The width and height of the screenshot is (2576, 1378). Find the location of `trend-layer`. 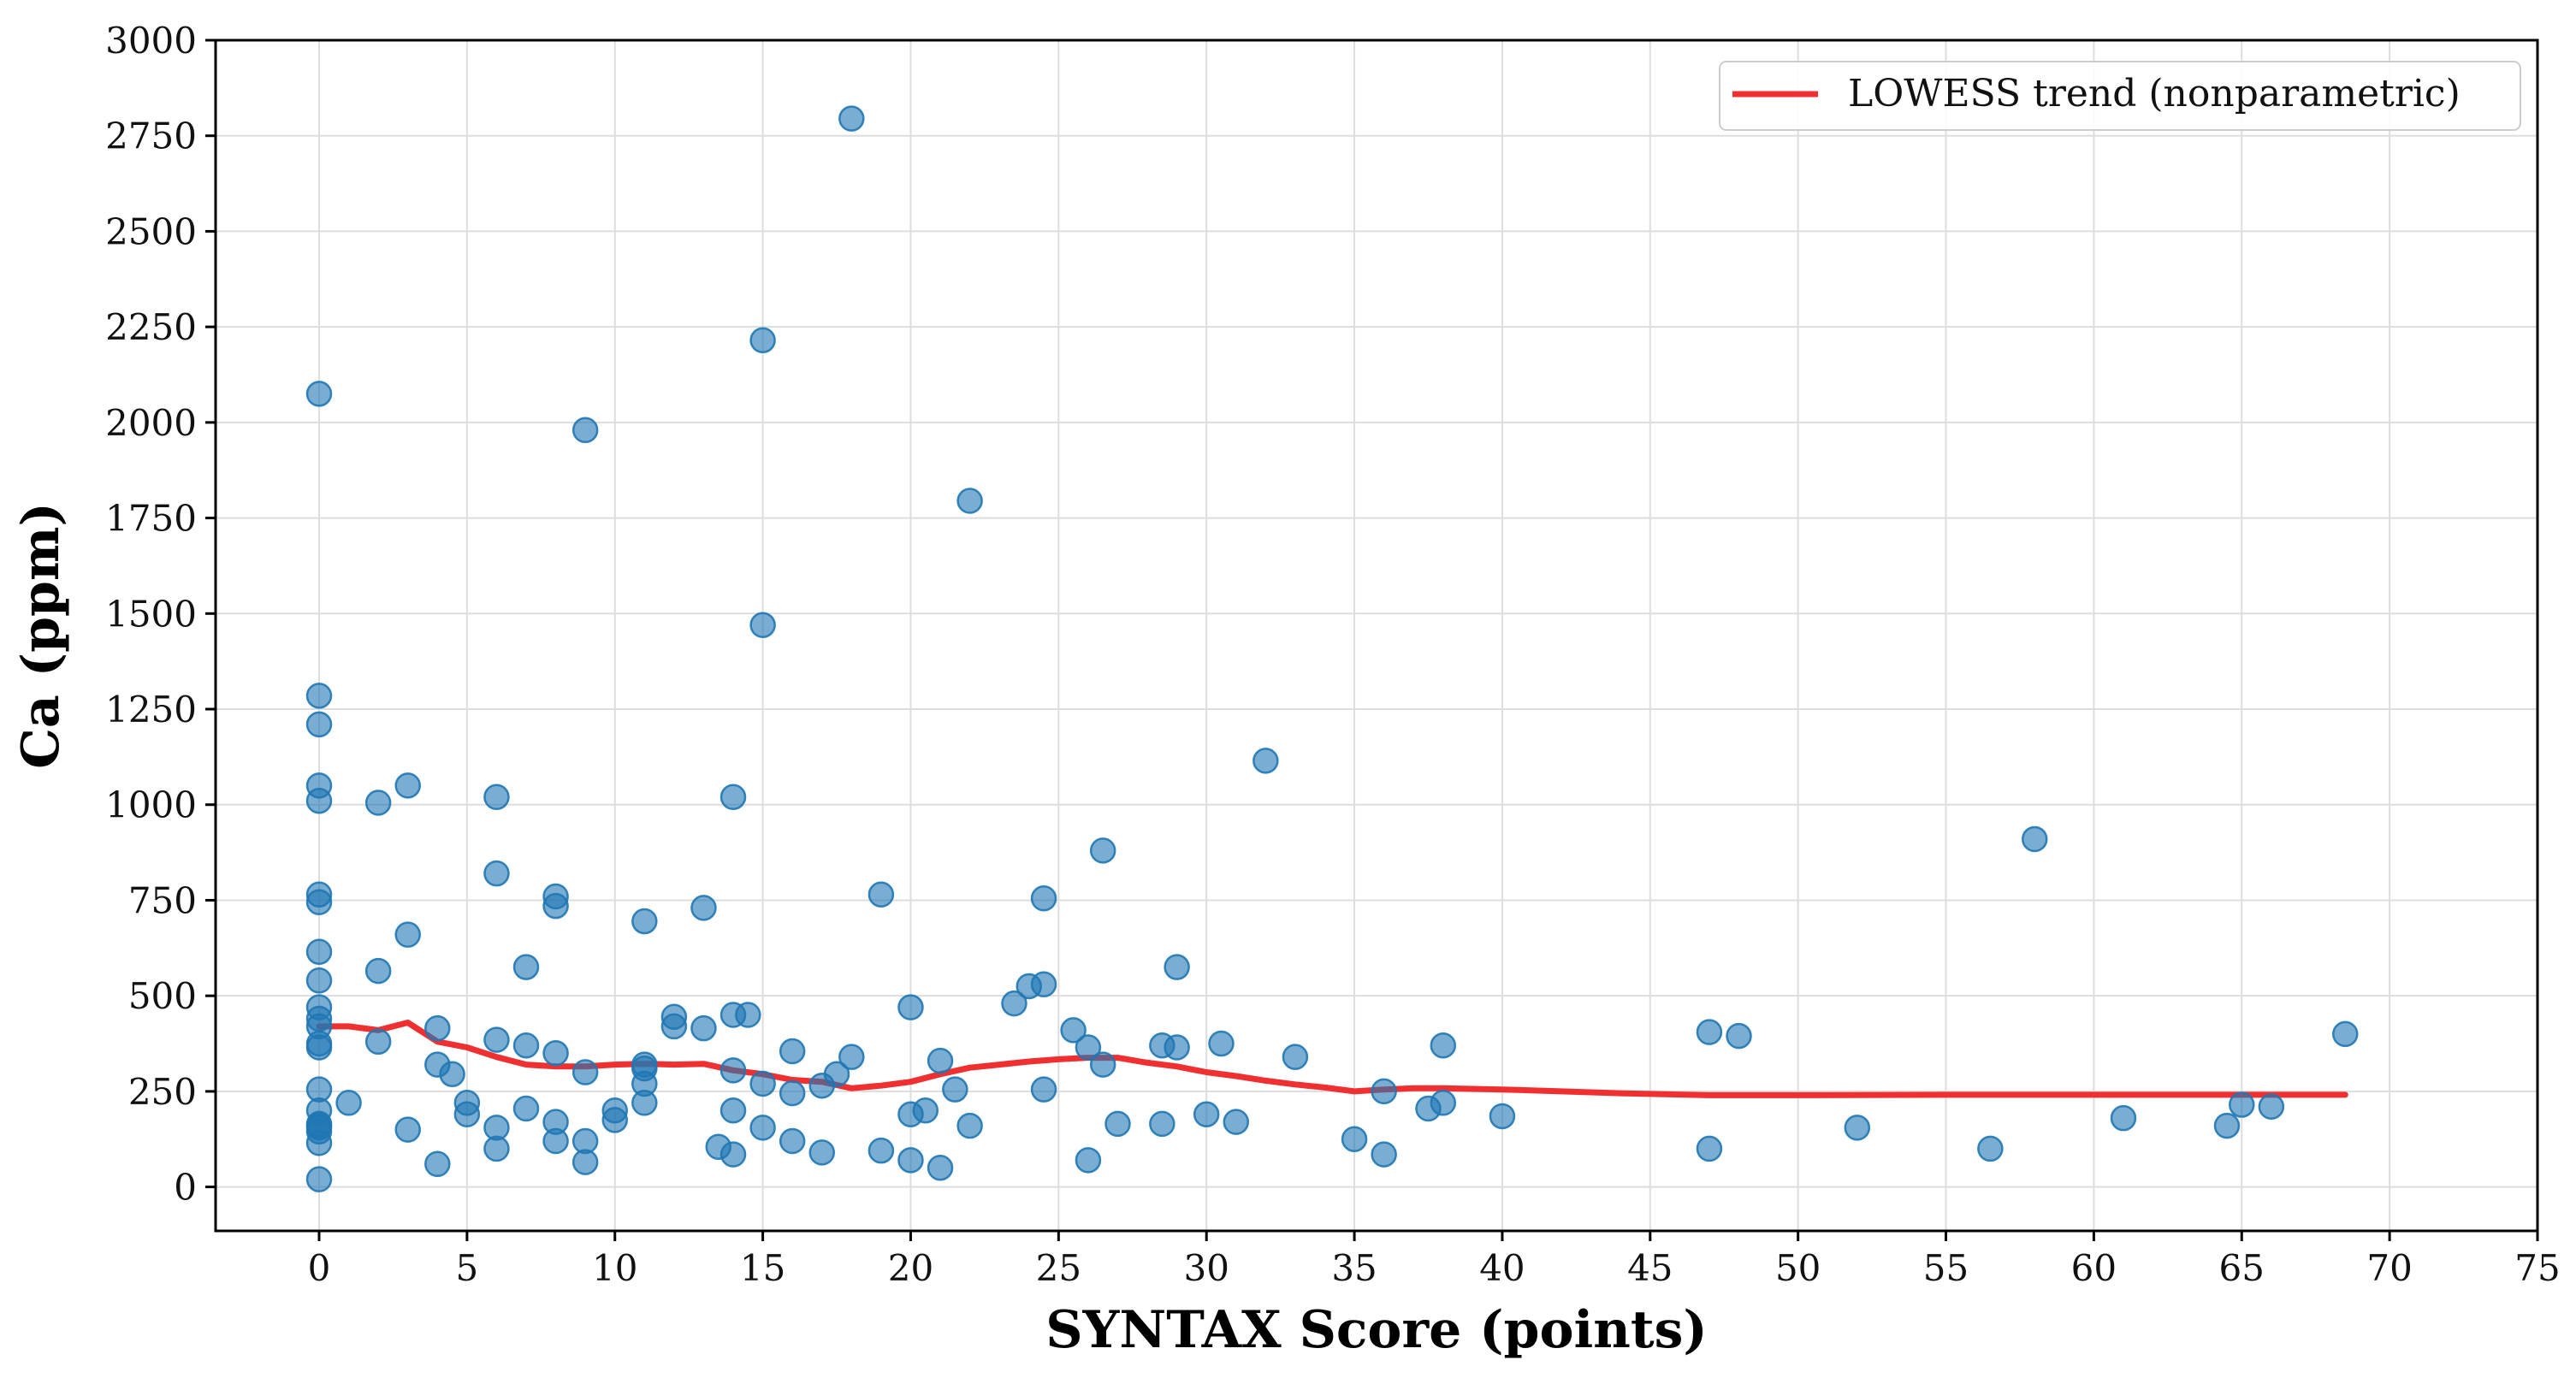

trend-layer is located at coordinates (1332, 1059).